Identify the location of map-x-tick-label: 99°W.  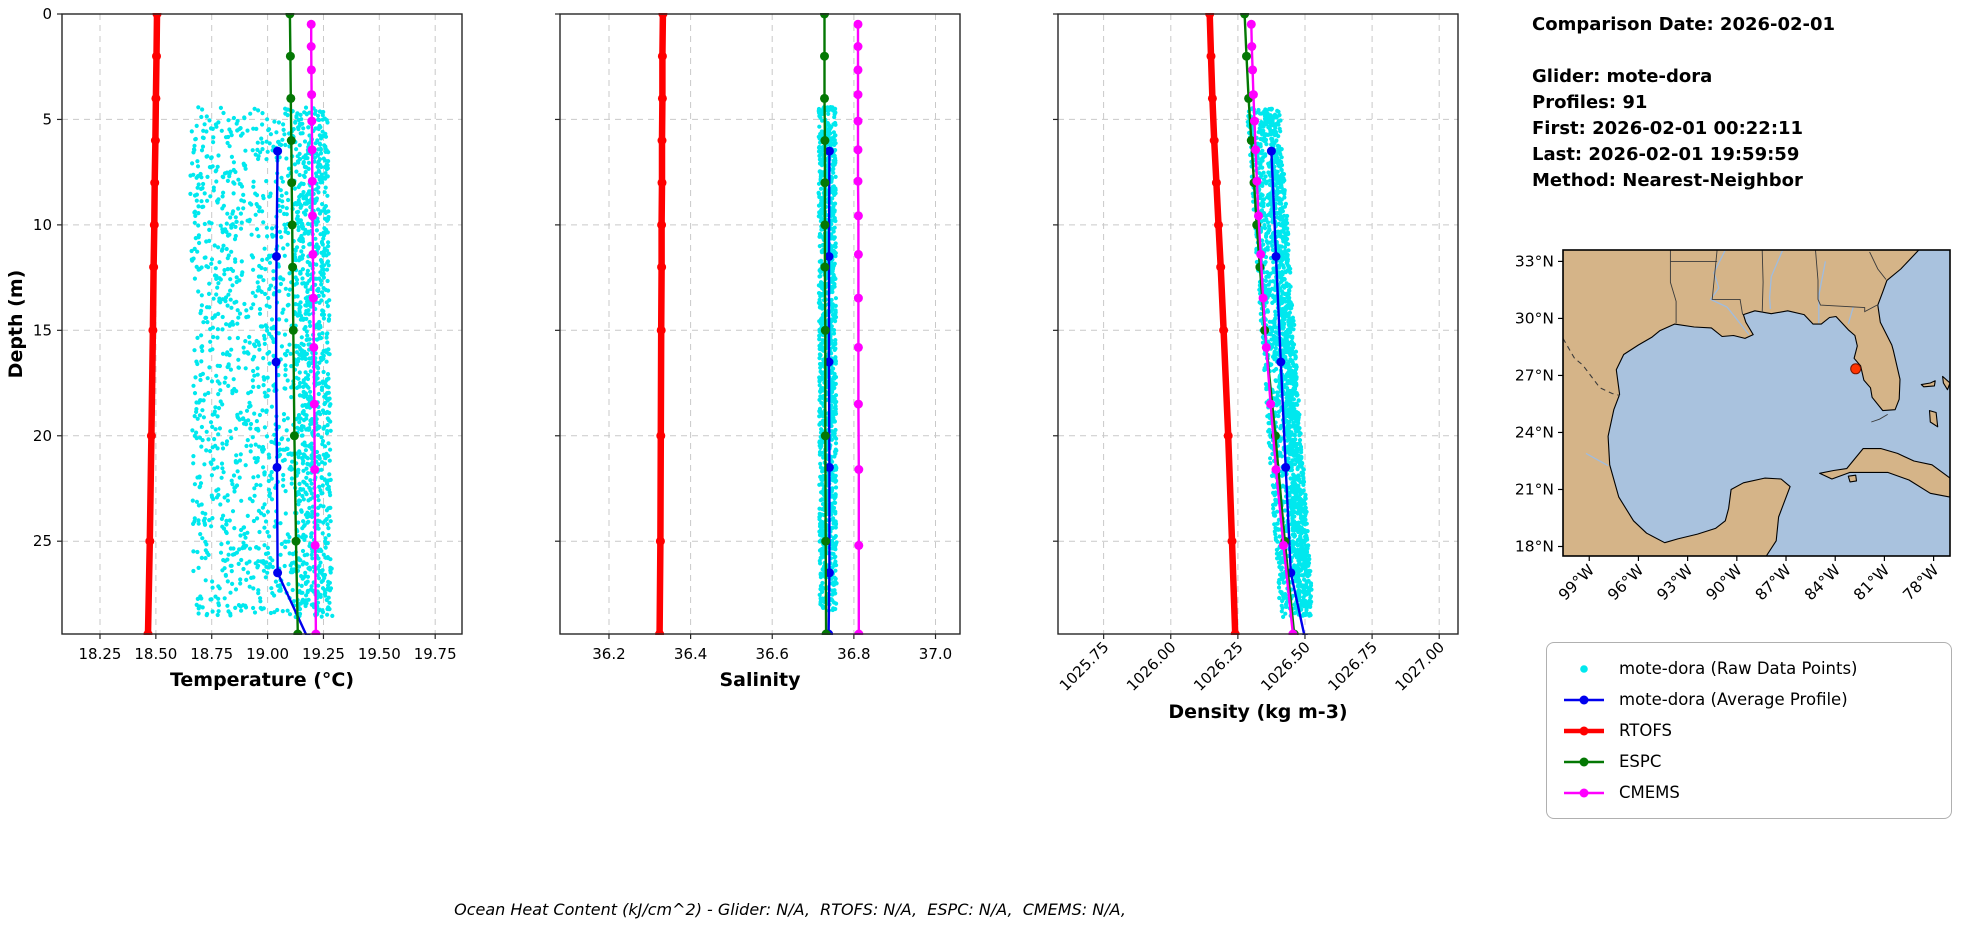
(1576, 582).